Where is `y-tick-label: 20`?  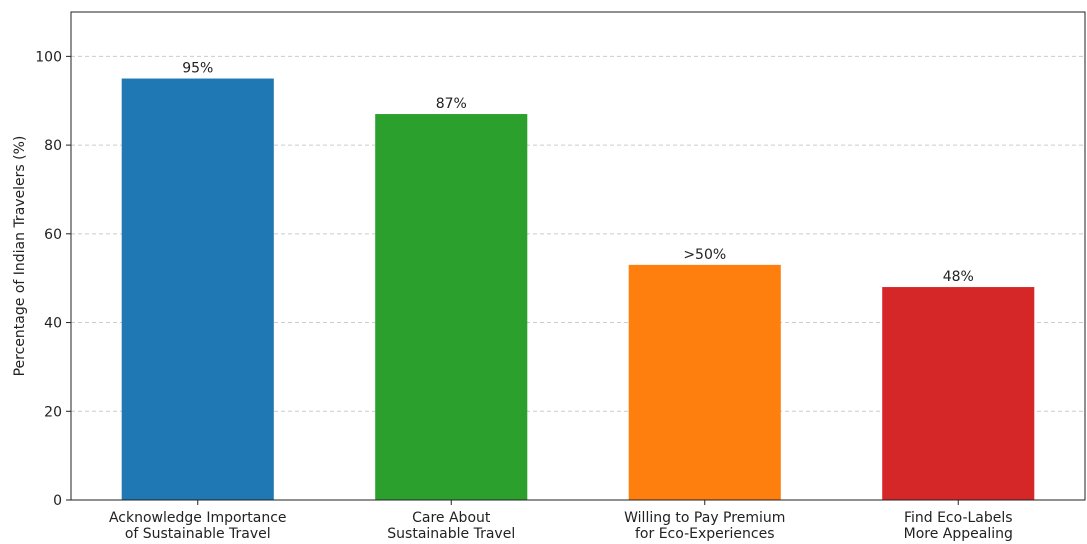
y-tick-label: 20 is located at coordinates (53, 412).